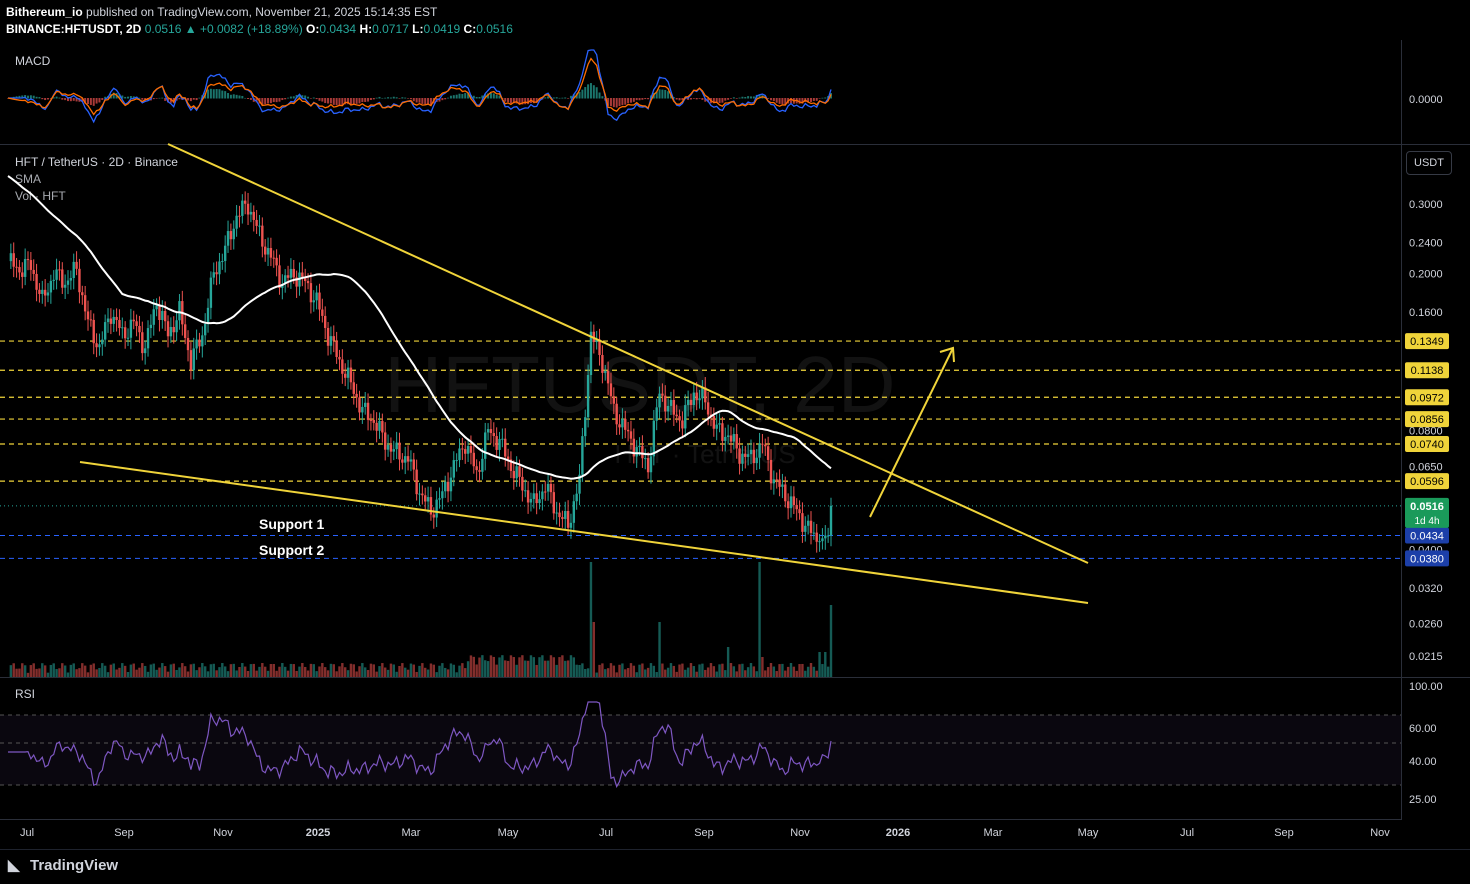  Describe the element at coordinates (96, 162) in the screenshot. I see `main-title: HFT / TetherUS · 2D · Binance` at that location.